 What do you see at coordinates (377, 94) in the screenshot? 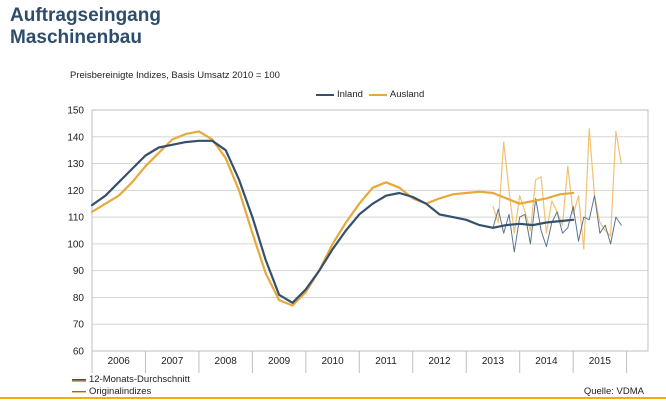
I see `legend-swatch-ausland` at bounding box center [377, 94].